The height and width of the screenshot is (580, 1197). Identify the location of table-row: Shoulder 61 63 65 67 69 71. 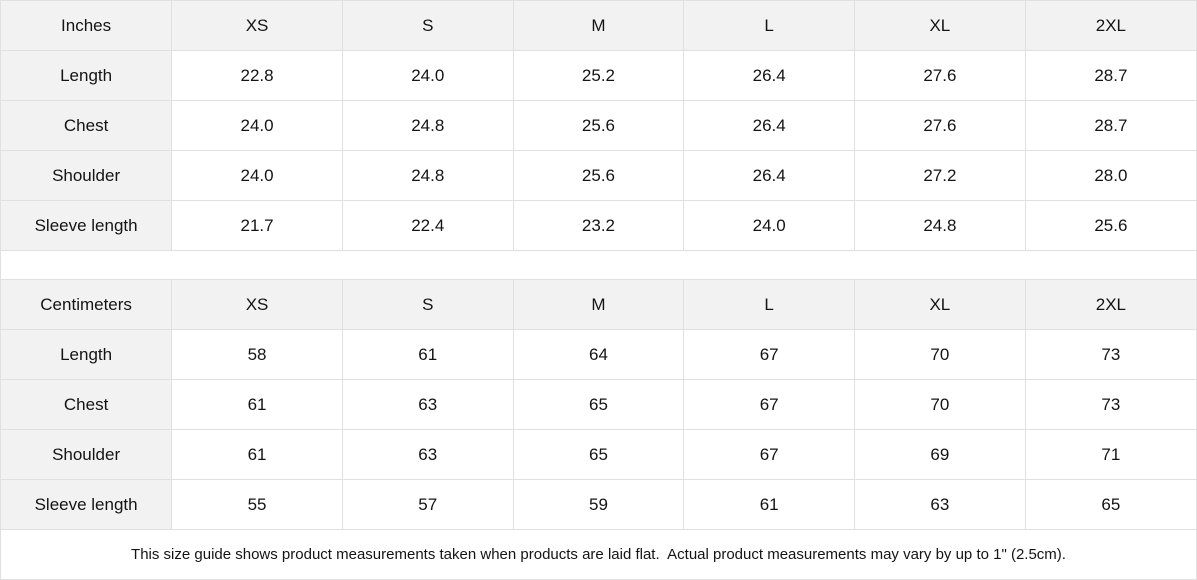
(598, 454).